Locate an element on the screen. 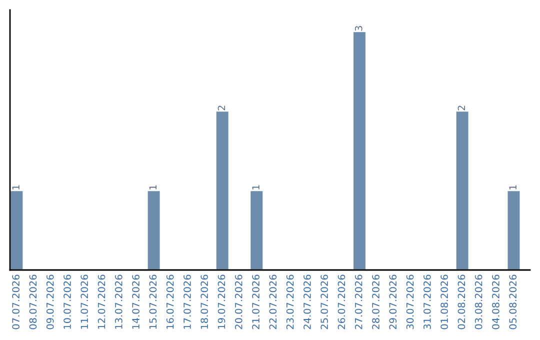 The width and height of the screenshot is (540, 340). x-tick-label: 04.08.2026 is located at coordinates (496, 302).